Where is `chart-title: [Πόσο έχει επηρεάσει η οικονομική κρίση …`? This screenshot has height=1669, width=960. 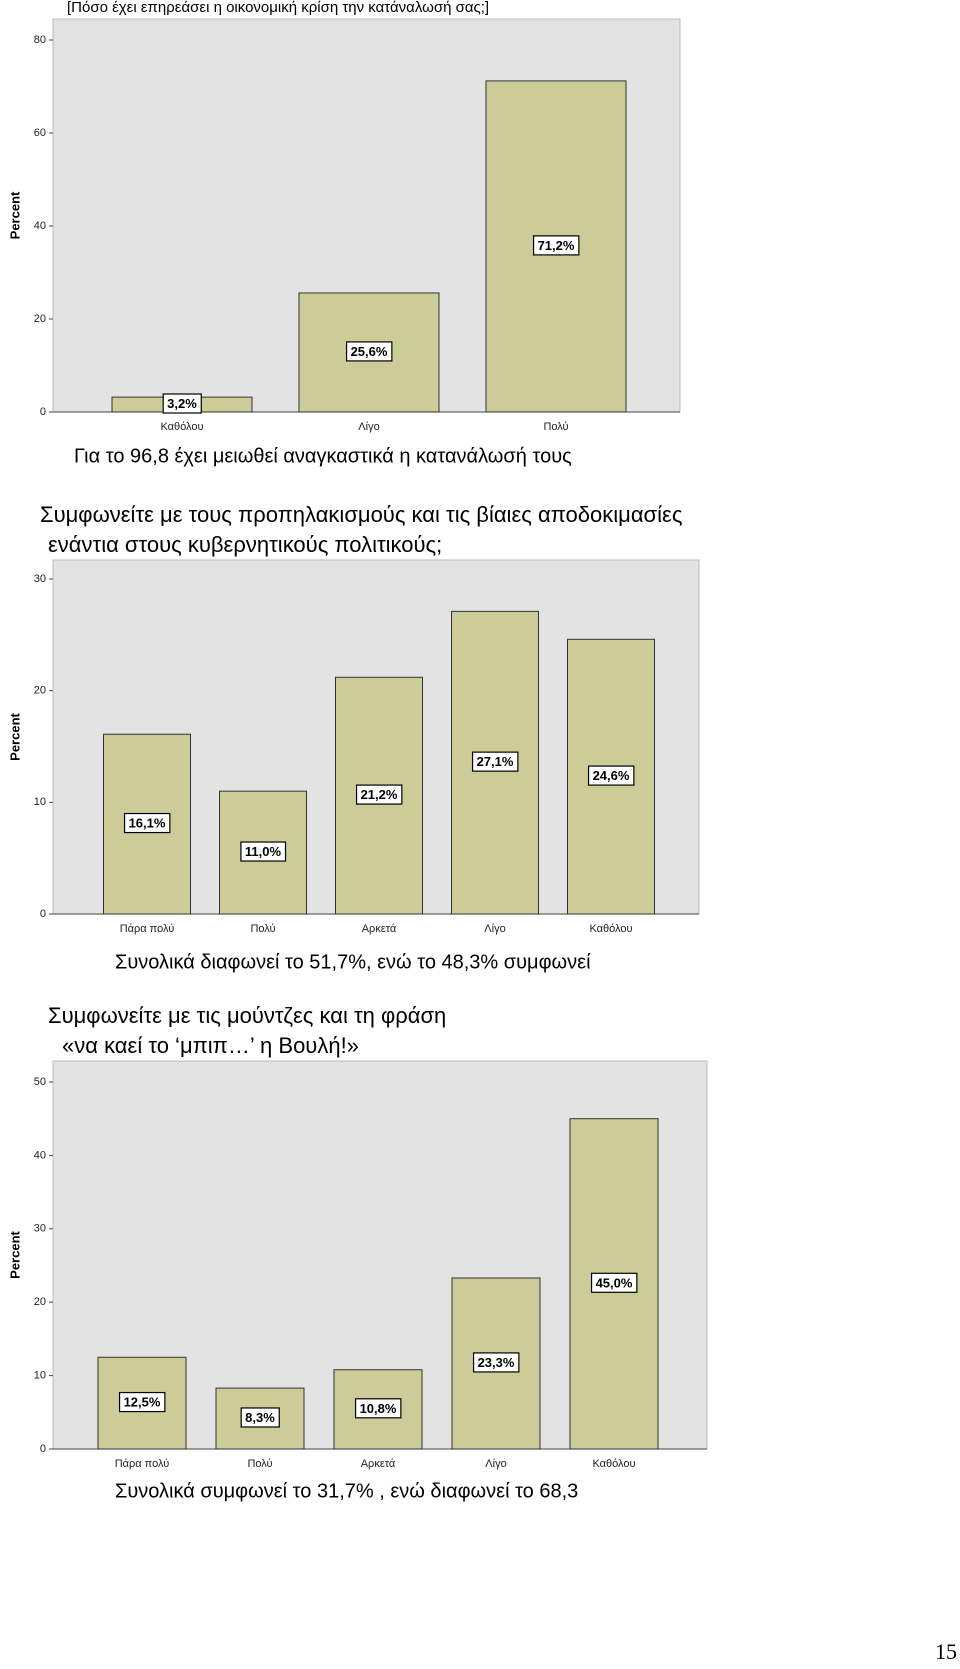 chart-title: [Πόσο έχει επηρεάσει η οικονομική κρίση … is located at coordinates (278, 8).